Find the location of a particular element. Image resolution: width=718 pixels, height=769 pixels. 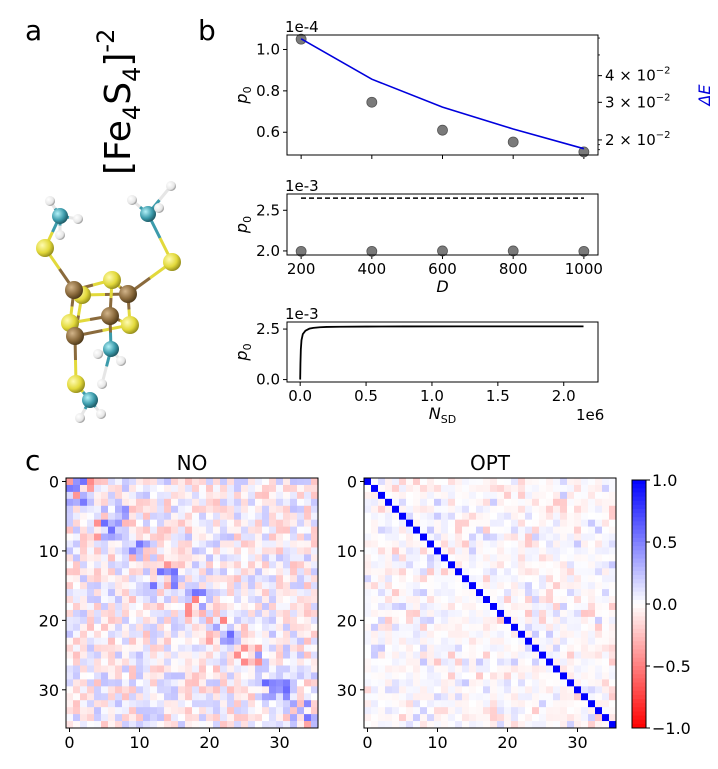

y2-tick-label: 4 × 10⁻² is located at coordinates (638, 75).